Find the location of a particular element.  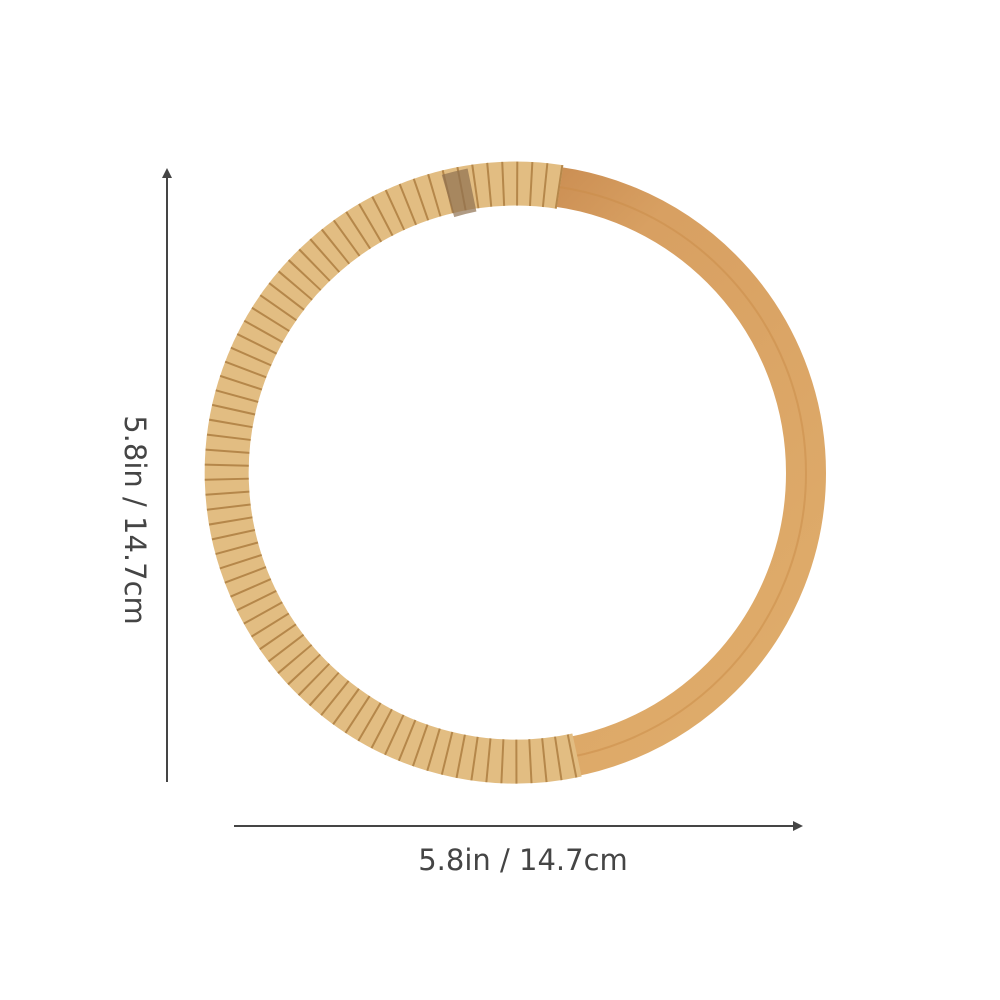

width-dimension-label: 5.8in / 14.7cm is located at coordinates (523, 860).